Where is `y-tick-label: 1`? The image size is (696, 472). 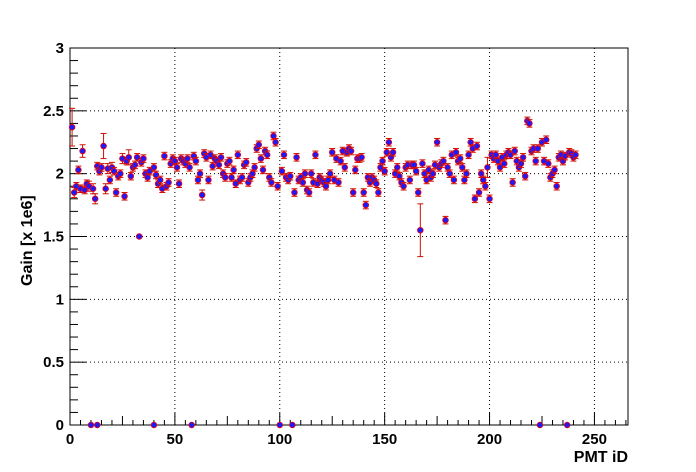
y-tick-label: 1 is located at coordinates (60, 299).